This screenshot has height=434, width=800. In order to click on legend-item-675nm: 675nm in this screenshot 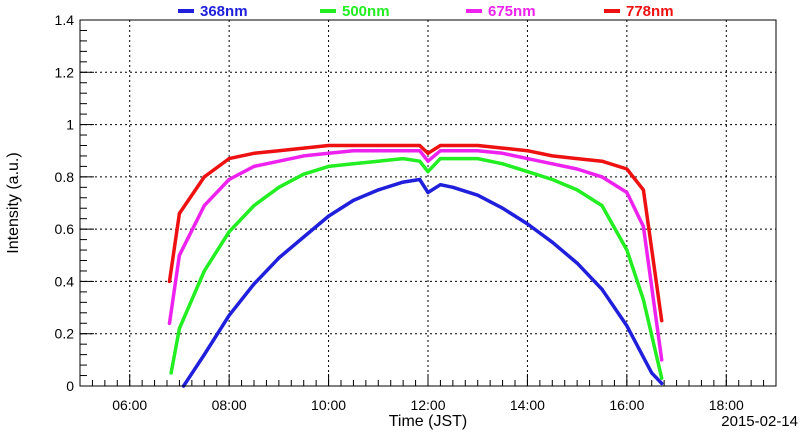, I will do `click(501, 11)`.